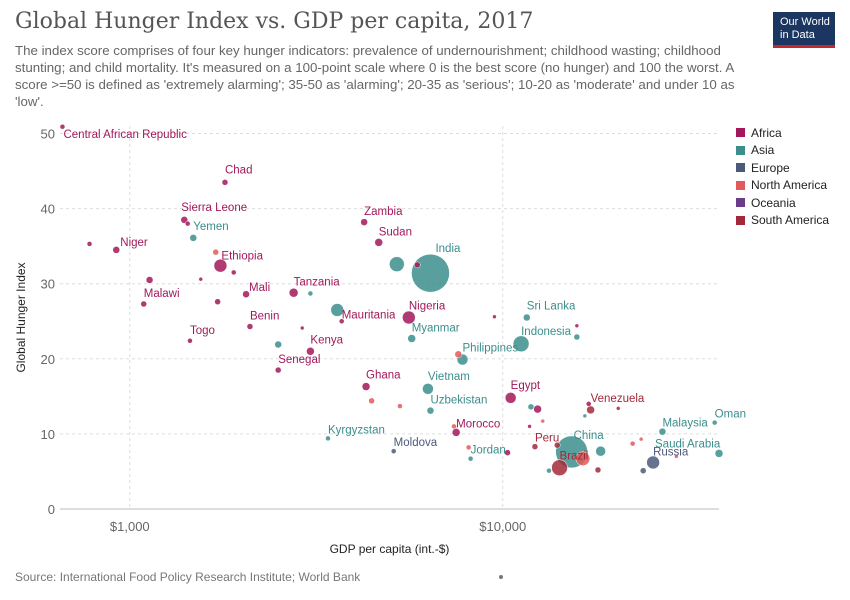  I want to click on legend-label: Africa, so click(766, 132).